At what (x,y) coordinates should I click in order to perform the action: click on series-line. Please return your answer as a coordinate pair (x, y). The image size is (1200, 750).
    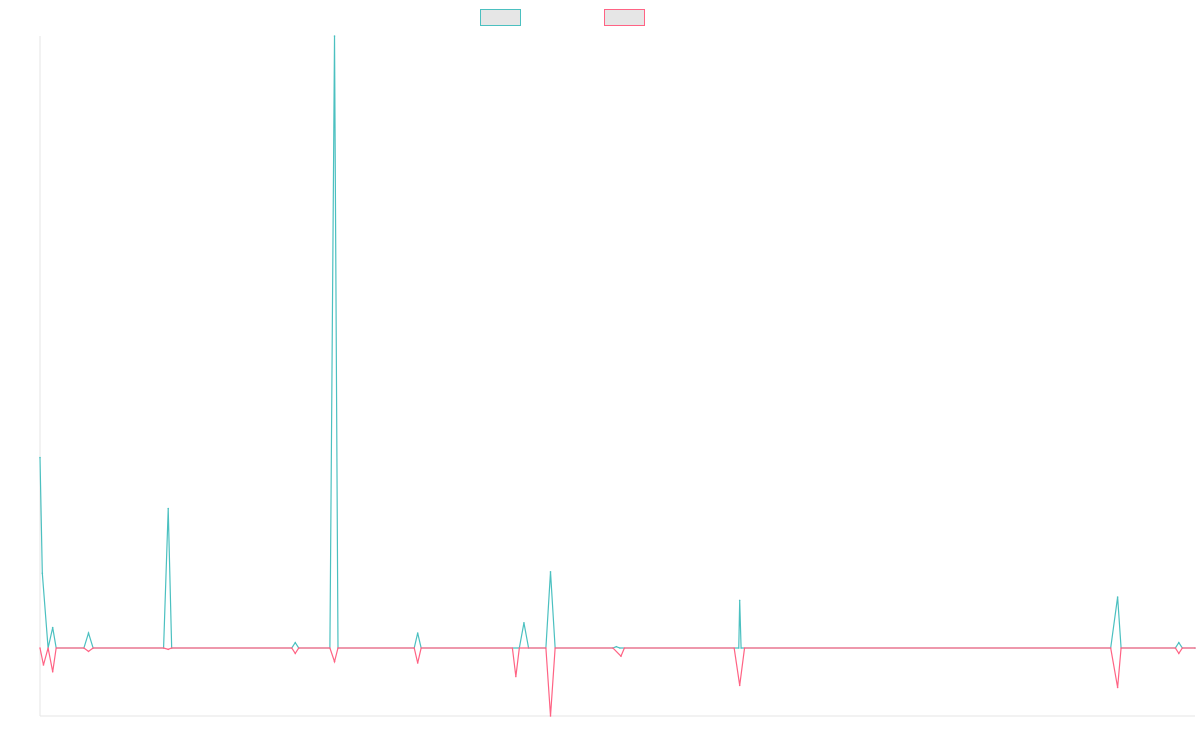
    Looking at the image, I should click on (617, 682).